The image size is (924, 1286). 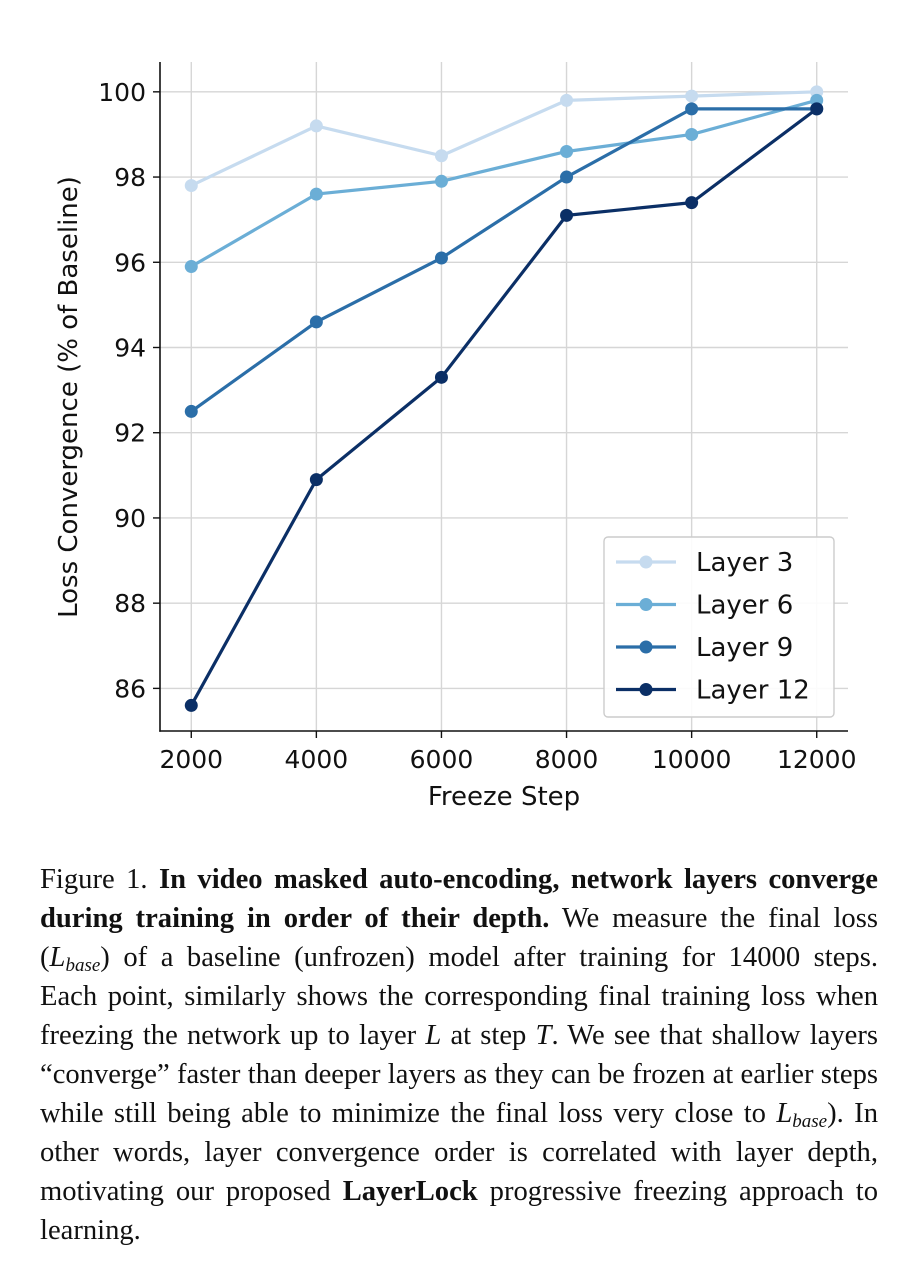 What do you see at coordinates (488, 1035) in the screenshot?
I see `caption-text: at step` at bounding box center [488, 1035].